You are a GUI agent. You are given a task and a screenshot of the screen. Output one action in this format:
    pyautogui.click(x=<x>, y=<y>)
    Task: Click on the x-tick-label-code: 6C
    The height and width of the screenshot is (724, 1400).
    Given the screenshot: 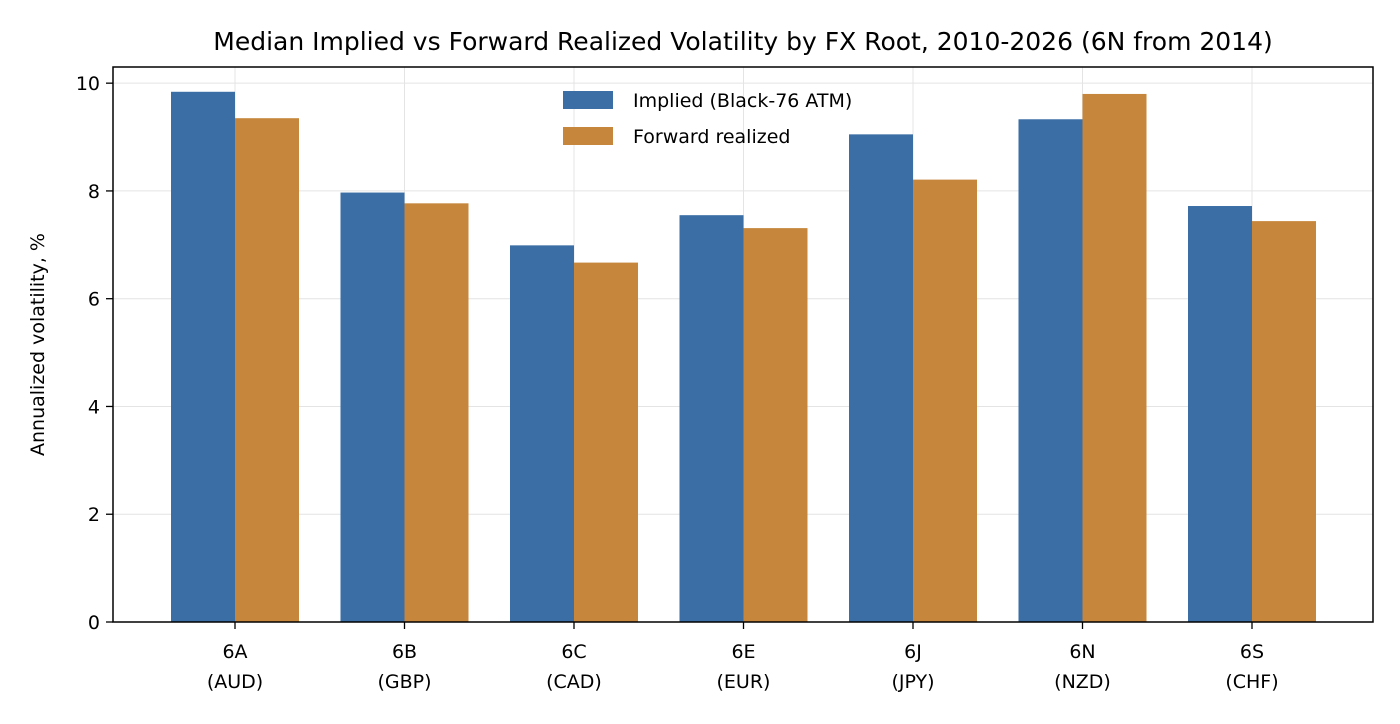 What is the action you would take?
    pyautogui.click(x=573, y=652)
    